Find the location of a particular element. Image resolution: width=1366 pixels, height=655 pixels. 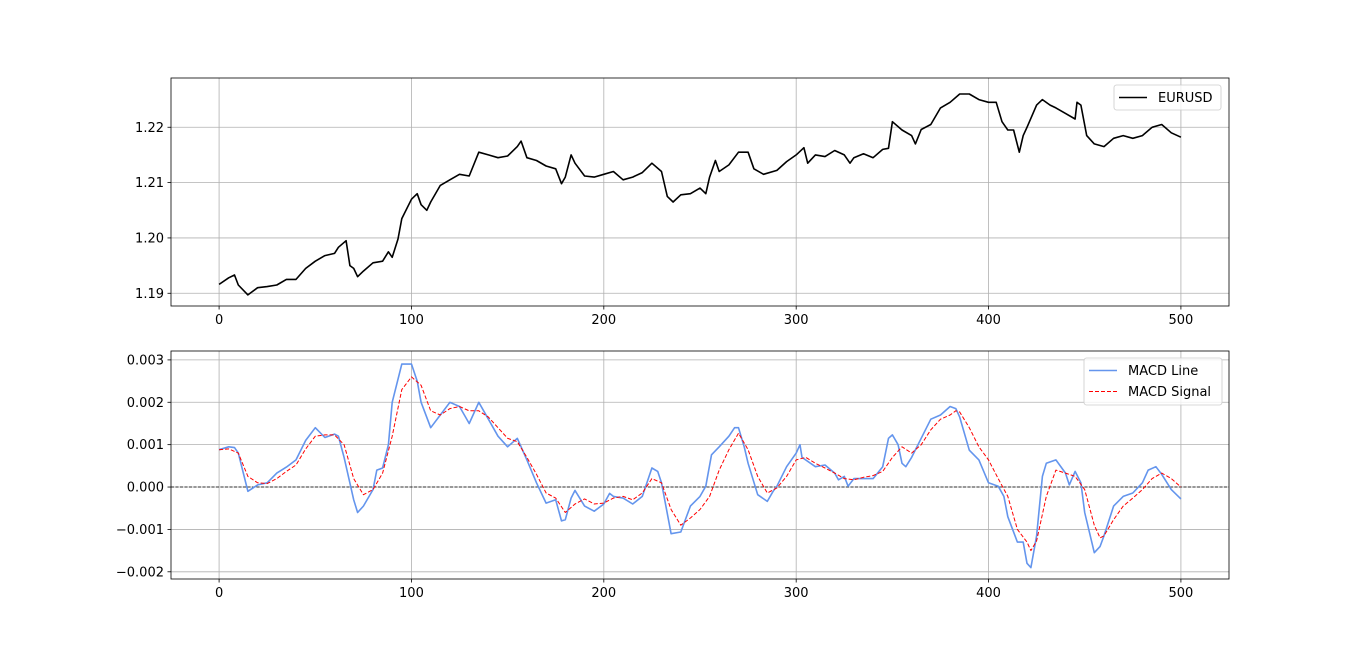

y-tick-label: 1.21 is located at coordinates (149, 183).